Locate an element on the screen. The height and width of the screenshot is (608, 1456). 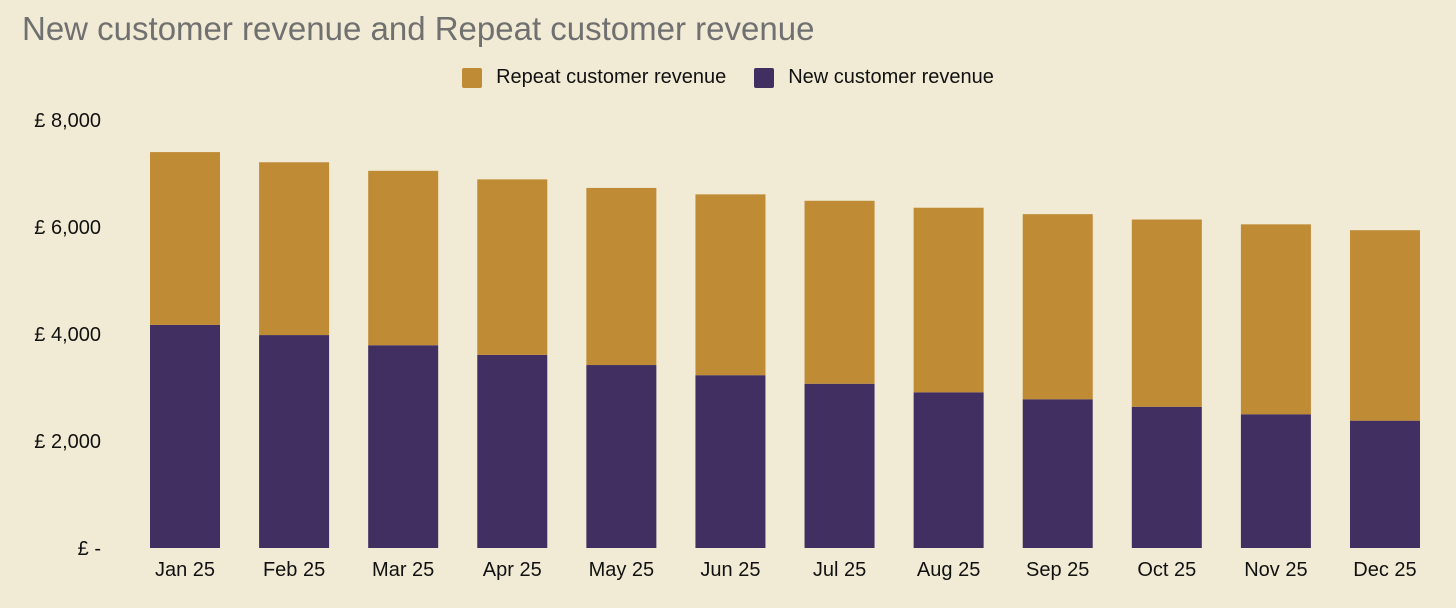
x-tick-label: Jan 25 is located at coordinates (185, 570).